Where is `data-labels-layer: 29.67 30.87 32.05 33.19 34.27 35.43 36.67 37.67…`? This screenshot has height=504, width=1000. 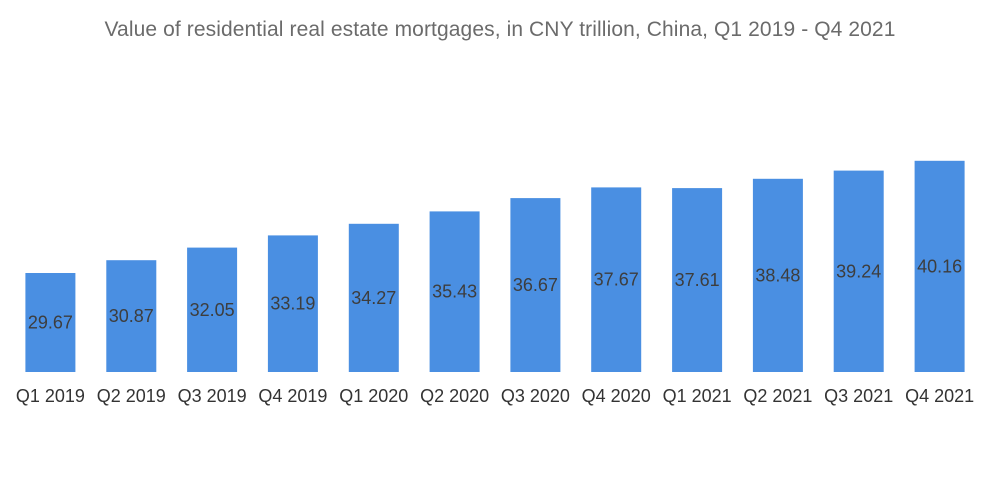 data-labels-layer: 29.67 30.87 32.05 33.19 34.27 35.43 36.67 37.67… is located at coordinates (495, 294).